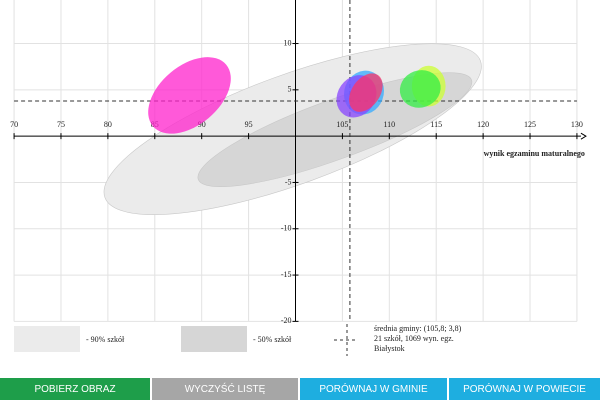 This screenshot has width=600, height=400. I want to click on y-tick-label: -15, so click(286, 274).